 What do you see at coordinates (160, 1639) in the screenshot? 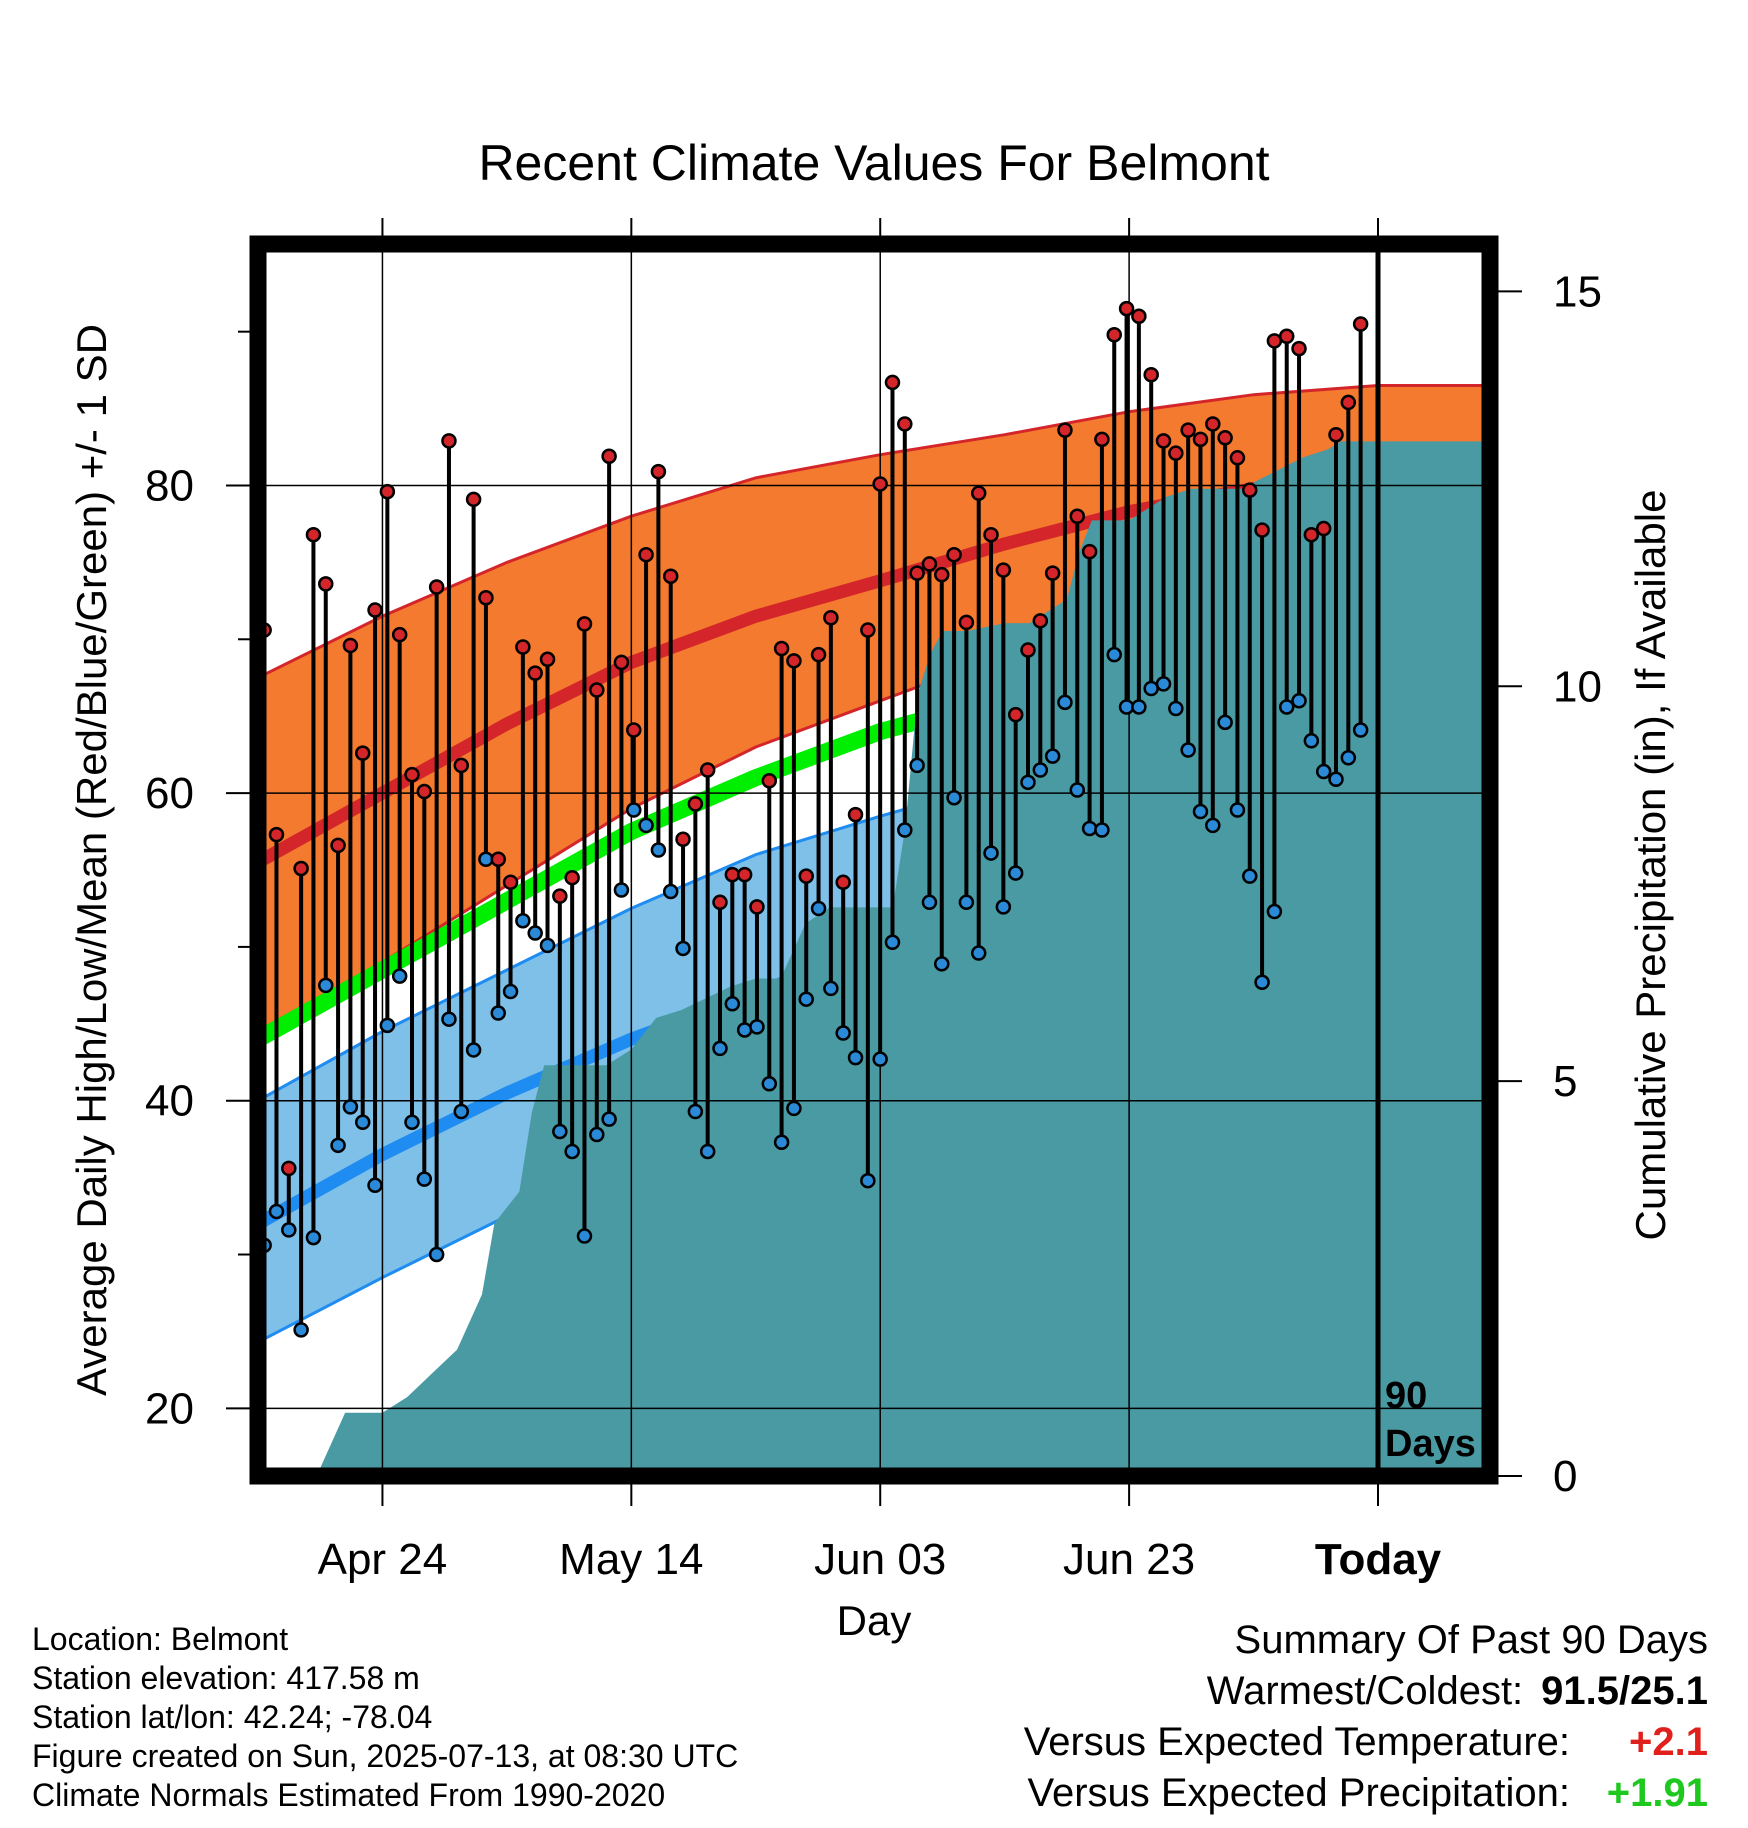
I see `location-text: Location: Belmont` at bounding box center [160, 1639].